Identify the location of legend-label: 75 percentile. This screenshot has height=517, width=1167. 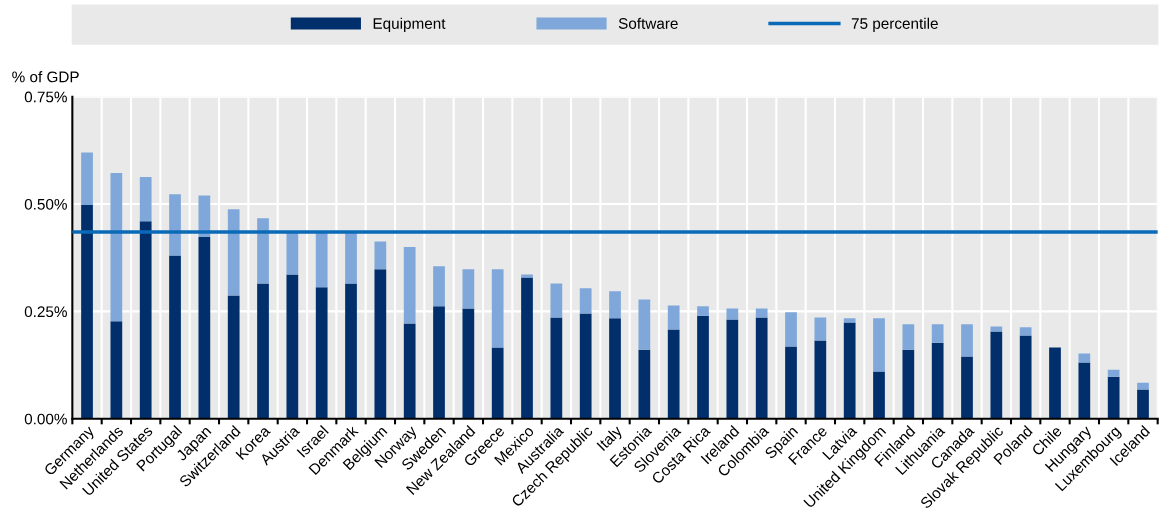
(894, 24).